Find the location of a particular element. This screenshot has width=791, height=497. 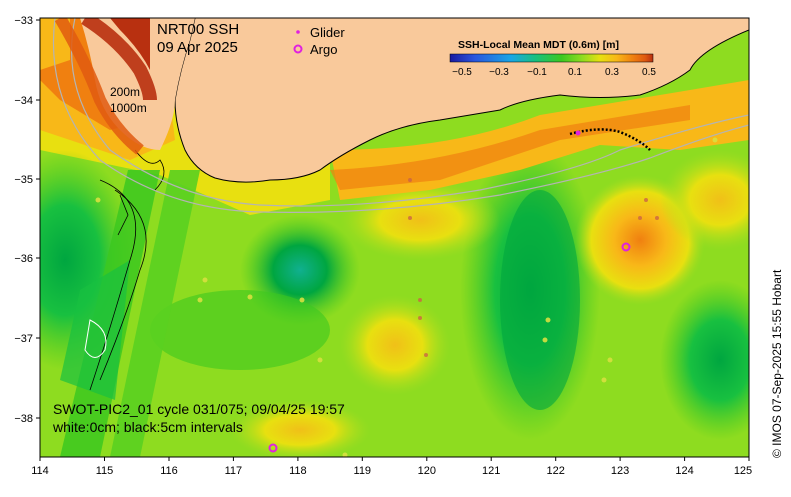

x-tick-label: 120 is located at coordinates (427, 471).